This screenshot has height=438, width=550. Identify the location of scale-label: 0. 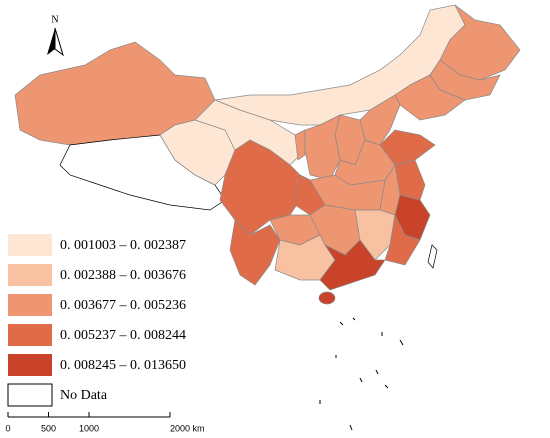
(7, 428).